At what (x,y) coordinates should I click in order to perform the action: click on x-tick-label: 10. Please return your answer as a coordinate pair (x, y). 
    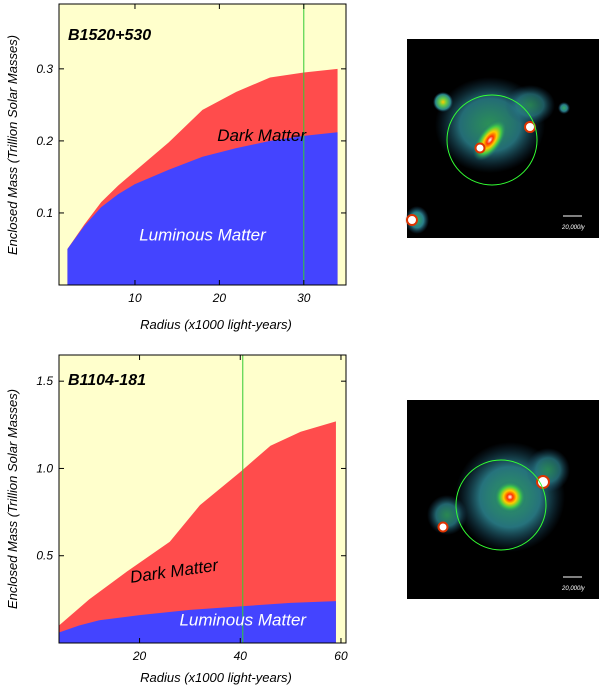
    Looking at the image, I should click on (135, 298).